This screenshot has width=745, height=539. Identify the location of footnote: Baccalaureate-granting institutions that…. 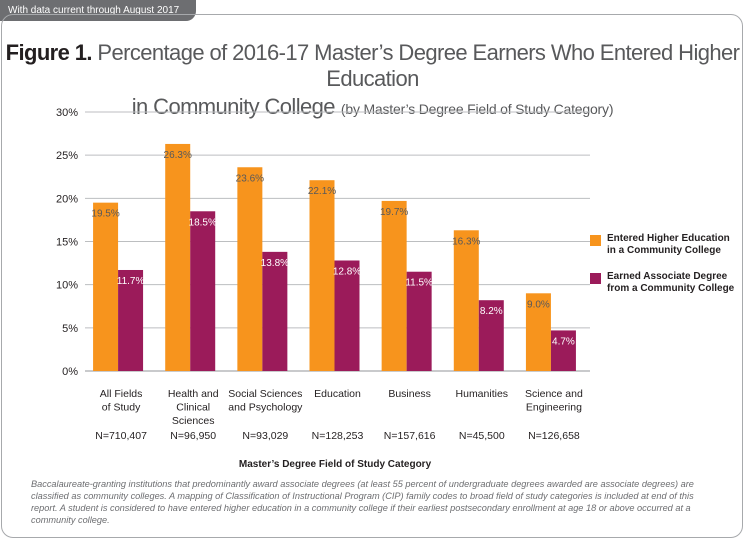
(362, 502).